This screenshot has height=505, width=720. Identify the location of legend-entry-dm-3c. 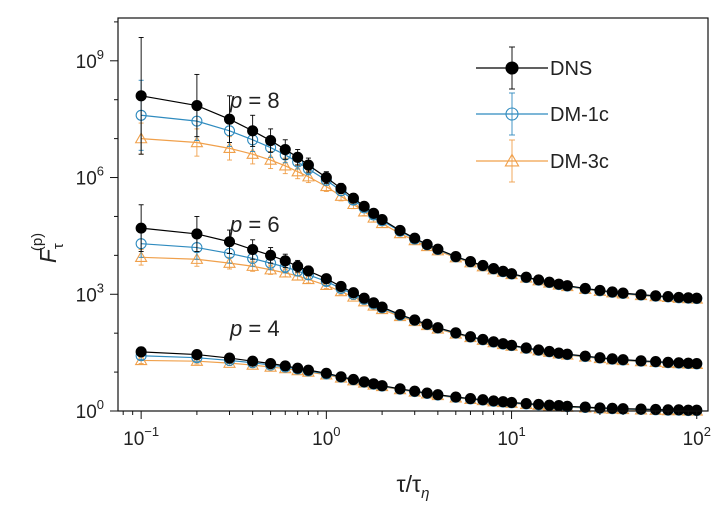
(512, 161).